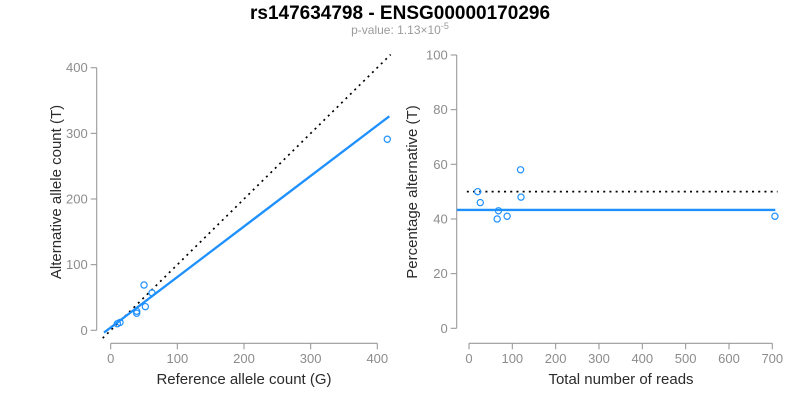  I want to click on x-axis-title: Reference allele count (G), so click(243, 379).